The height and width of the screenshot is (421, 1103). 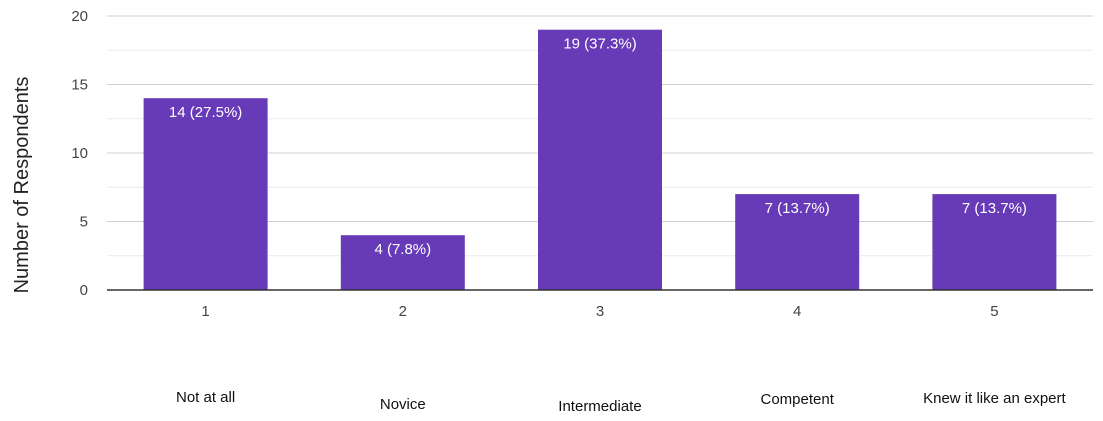 I want to click on y-tick-label: 10, so click(x=79, y=153).